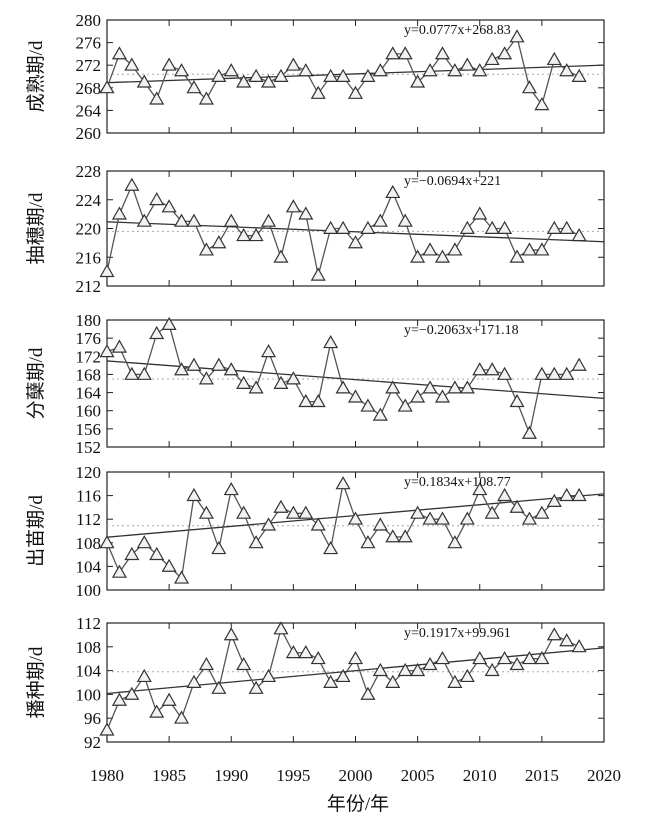 This screenshot has height=825, width=646. Describe the element at coordinates (88, 519) in the screenshot. I see `y-tick-label: 112` at that location.